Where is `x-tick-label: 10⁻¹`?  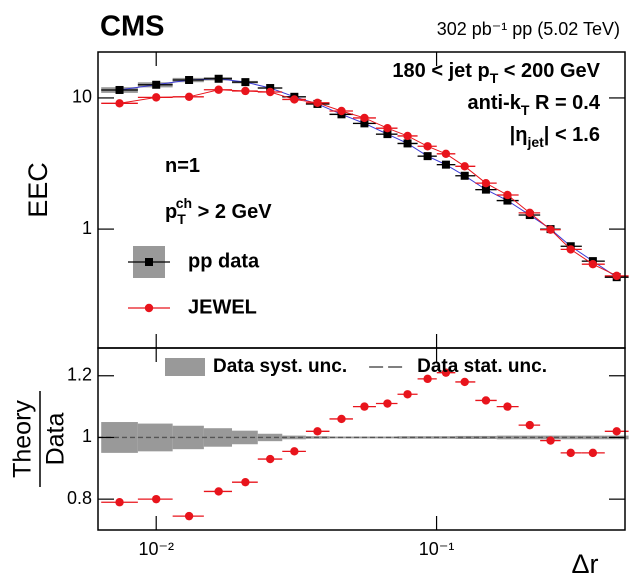 x-tick-label: 10⁻¹ is located at coordinates (437, 549).